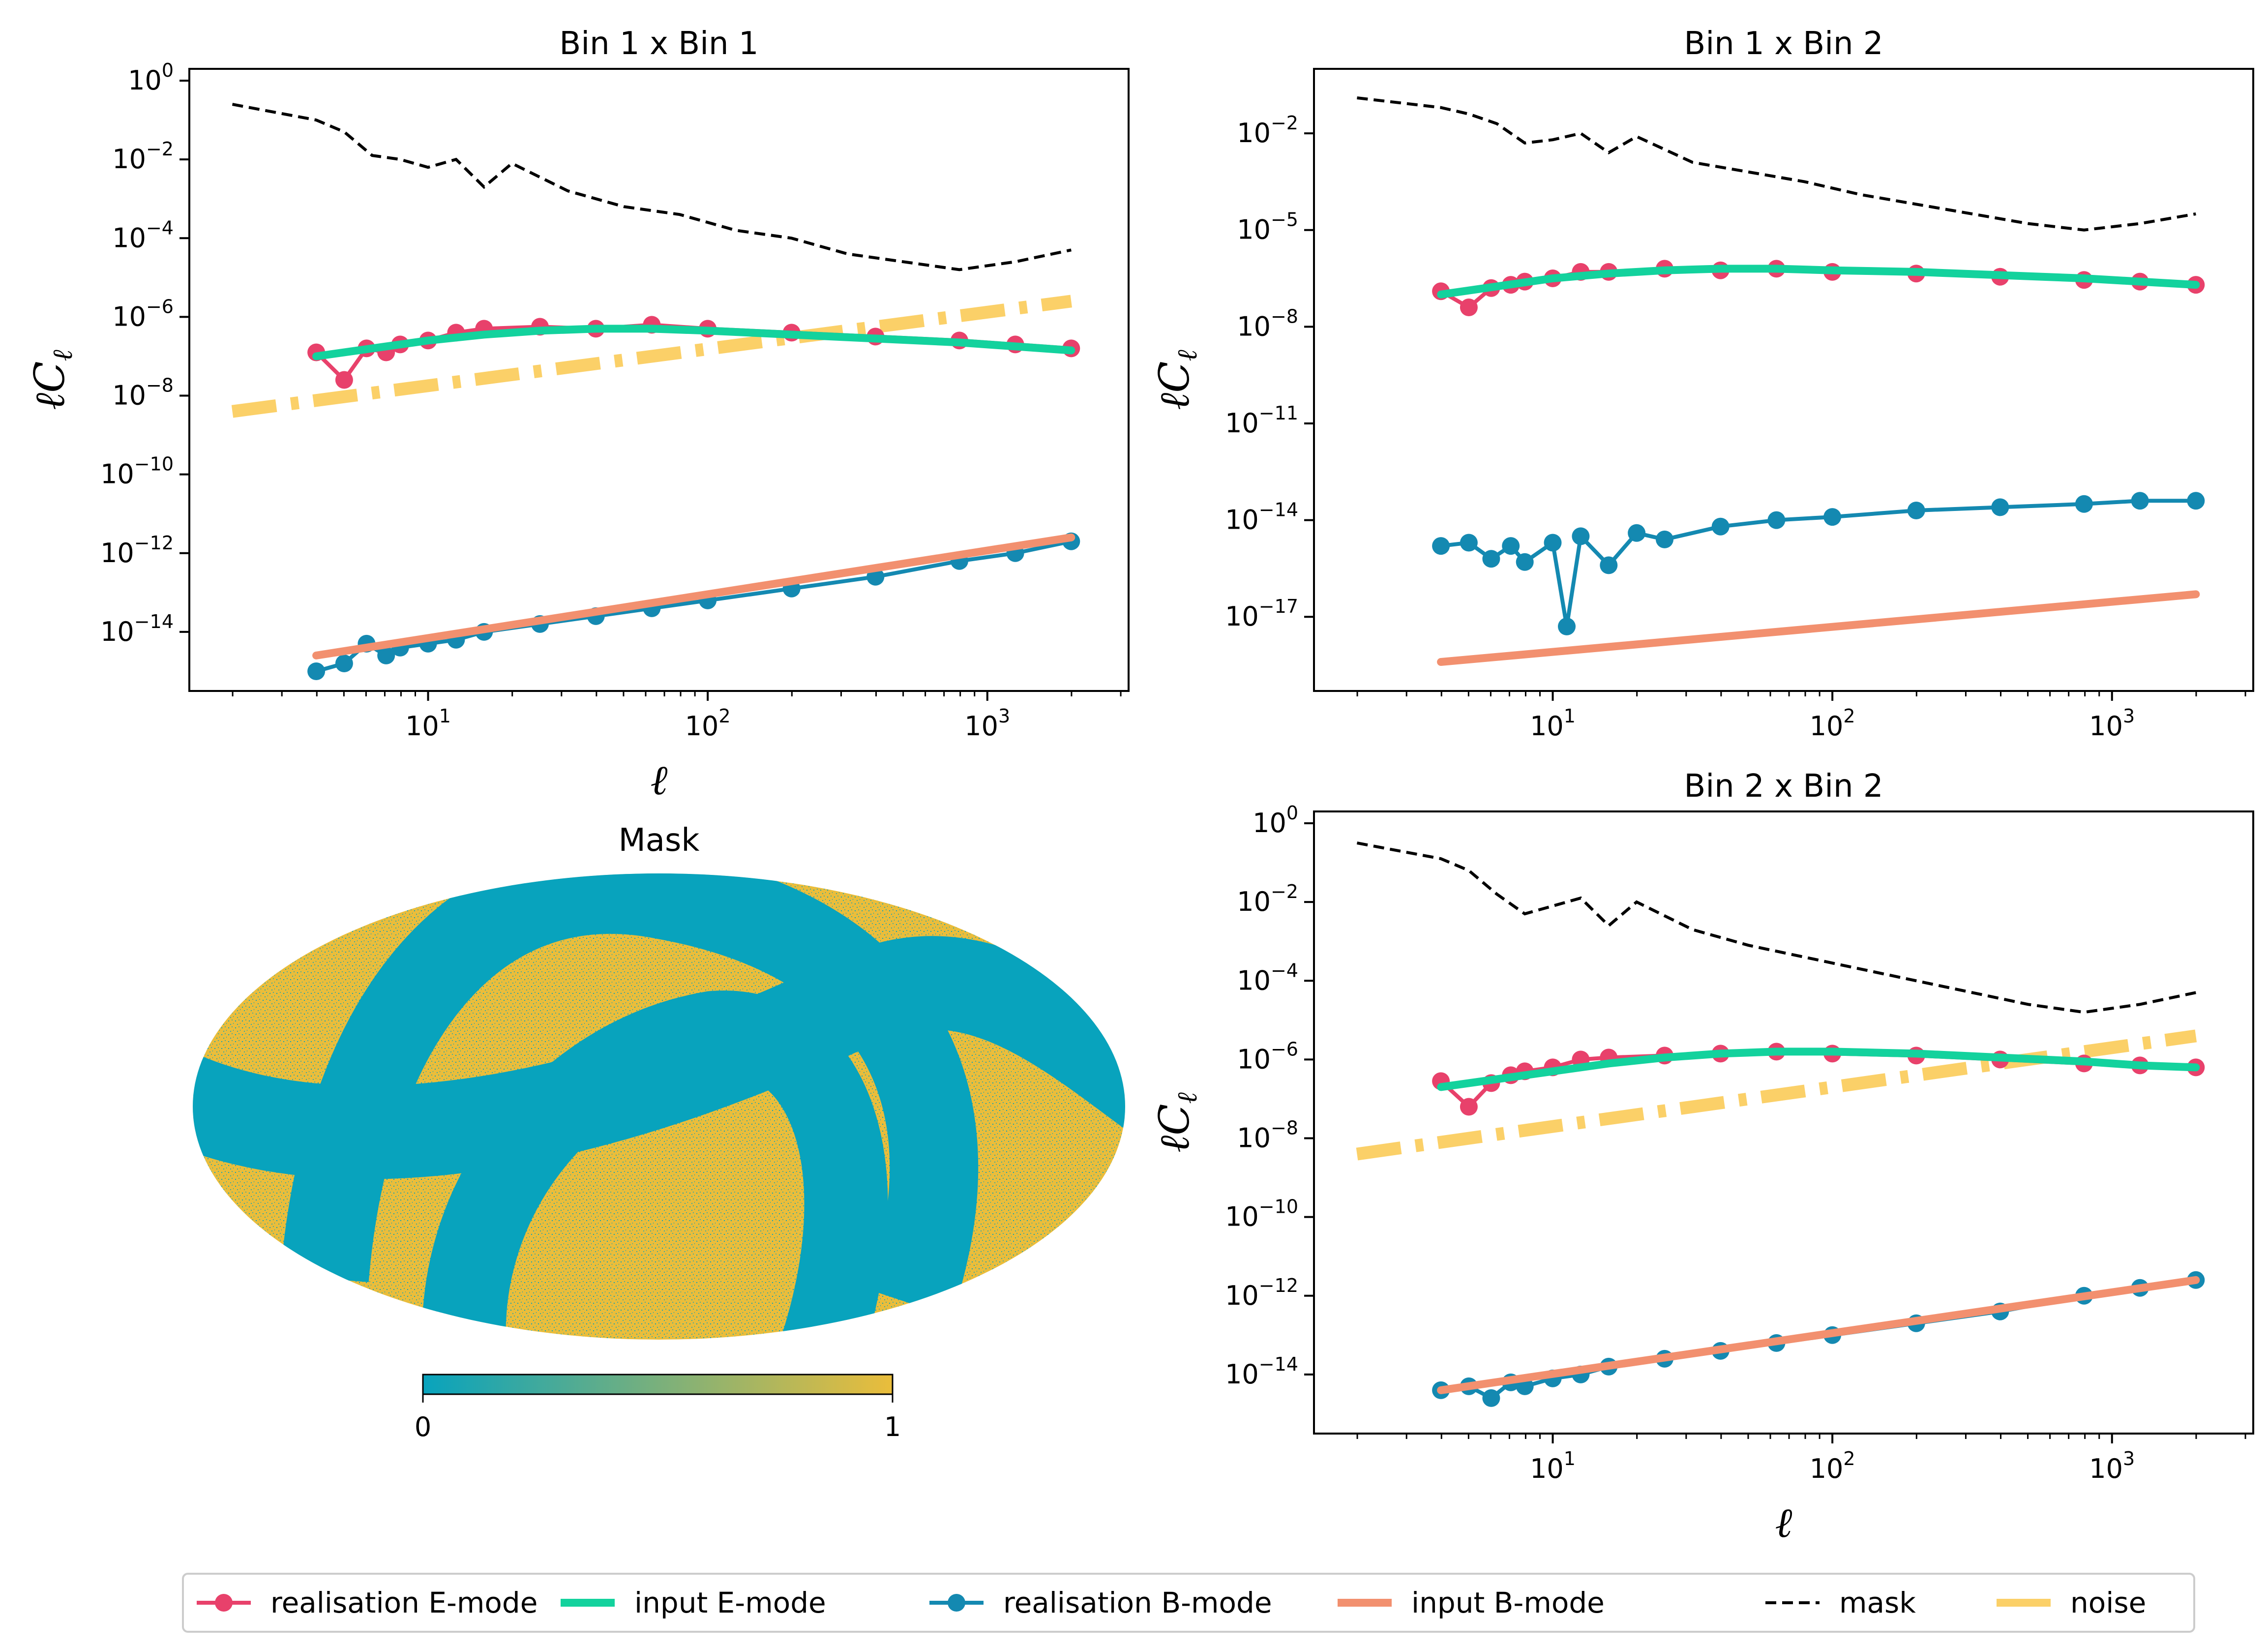 The image size is (2268, 1647). Describe the element at coordinates (730, 1602) in the screenshot. I see `legend-label: input E-mode` at that location.